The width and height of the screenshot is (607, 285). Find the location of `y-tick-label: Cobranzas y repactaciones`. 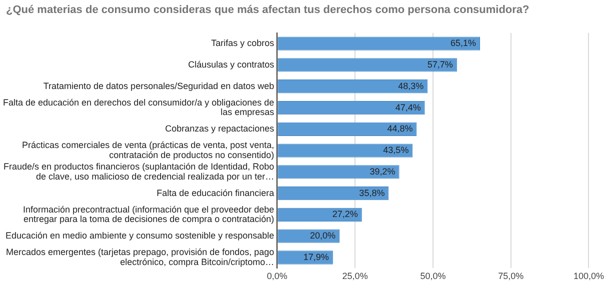

y-tick-label: Cobranzas y repactaciones is located at coordinates (220, 129).